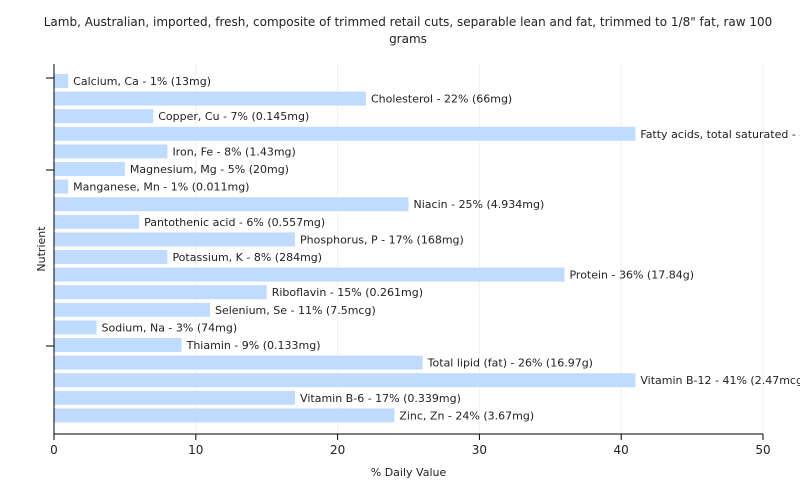 The width and height of the screenshot is (800, 500). What do you see at coordinates (209, 169) in the screenshot?
I see `bar-label: Magnesium, Mg - 5% (20mg)` at bounding box center [209, 169].